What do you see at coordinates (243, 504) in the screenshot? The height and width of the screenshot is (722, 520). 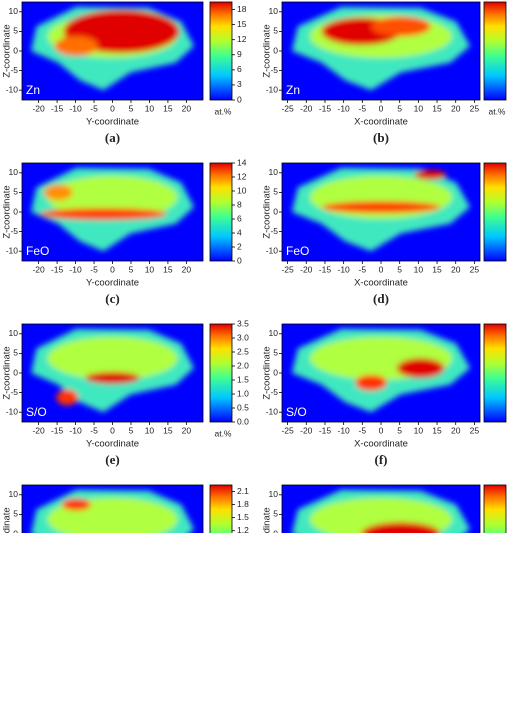 I see `colorbar-tick-label: 1.8` at bounding box center [243, 504].